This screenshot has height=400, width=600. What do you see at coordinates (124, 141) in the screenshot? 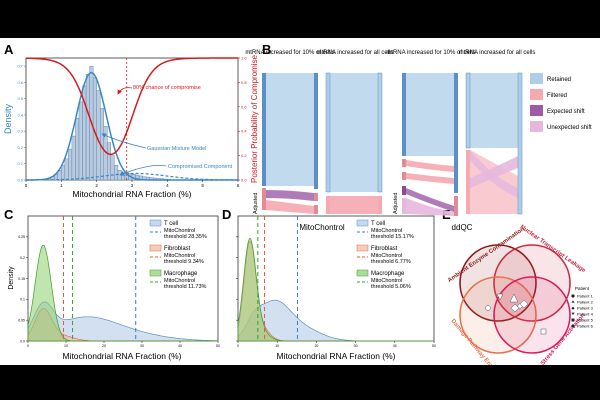
I see `panel-a-arrow-gmm` at bounding box center [124, 141].